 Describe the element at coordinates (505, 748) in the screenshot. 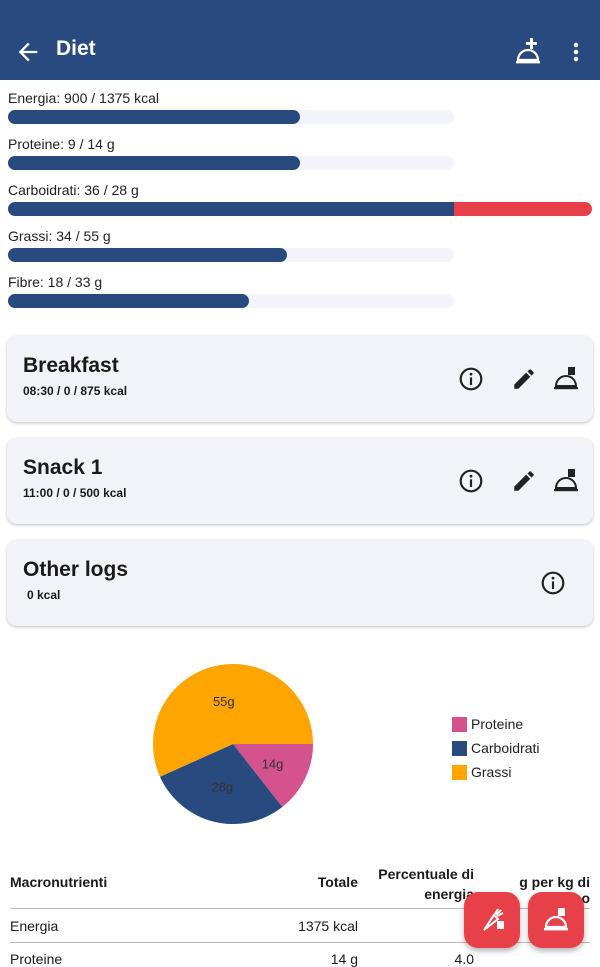

I see `legend-label: Carboidrati` at that location.